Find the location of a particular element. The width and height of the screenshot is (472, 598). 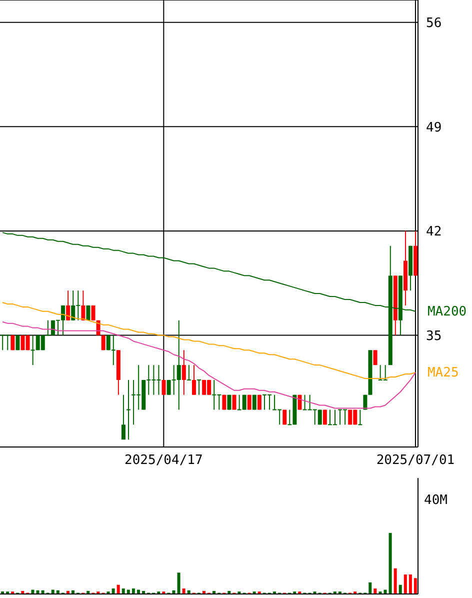

text: 40M is located at coordinates (436, 500).